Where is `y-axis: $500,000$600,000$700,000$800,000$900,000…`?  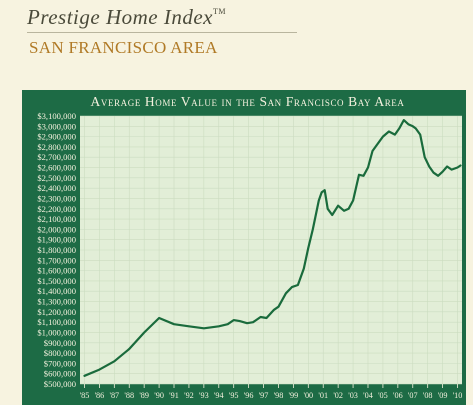 y-axis: $500,000$600,000$700,000$800,000$900,000… is located at coordinates (56, 250).